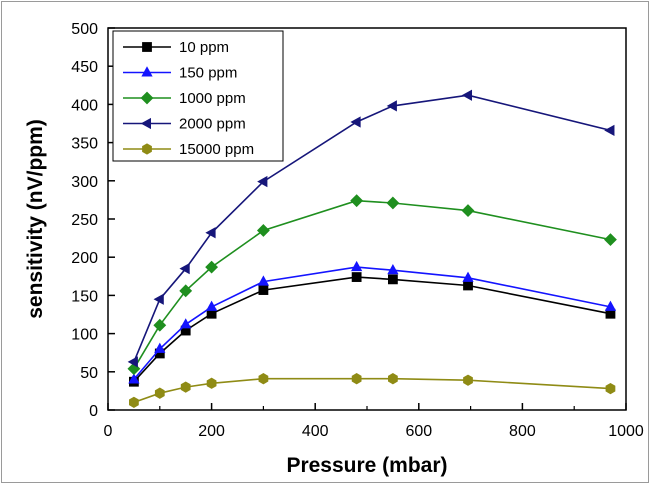 The image size is (652, 486). I want to click on x-tick-label: 600, so click(418, 431).